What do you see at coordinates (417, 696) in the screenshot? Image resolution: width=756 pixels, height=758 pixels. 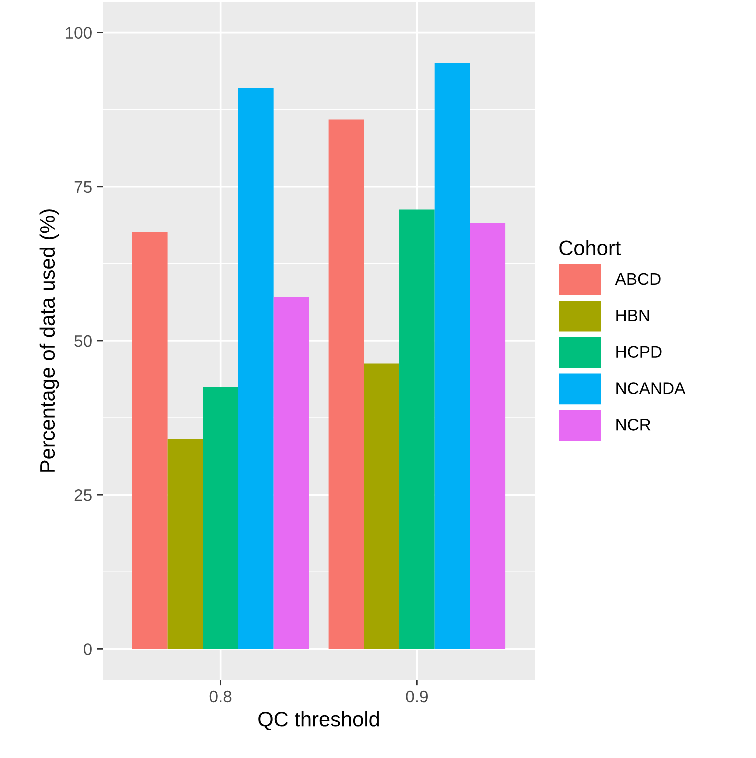 I see `x-tick-label: 0.9` at bounding box center [417, 696].